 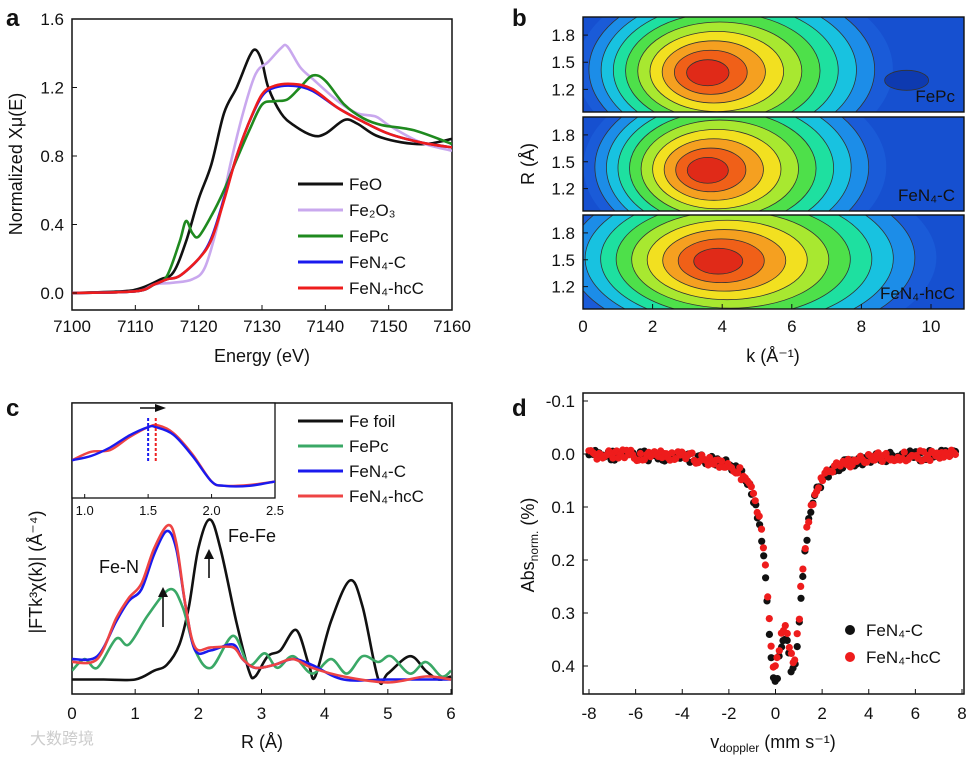 What do you see at coordinates (917, 293) in the screenshot?
I see `map-label: FeN₄-hcC` at bounding box center [917, 293].